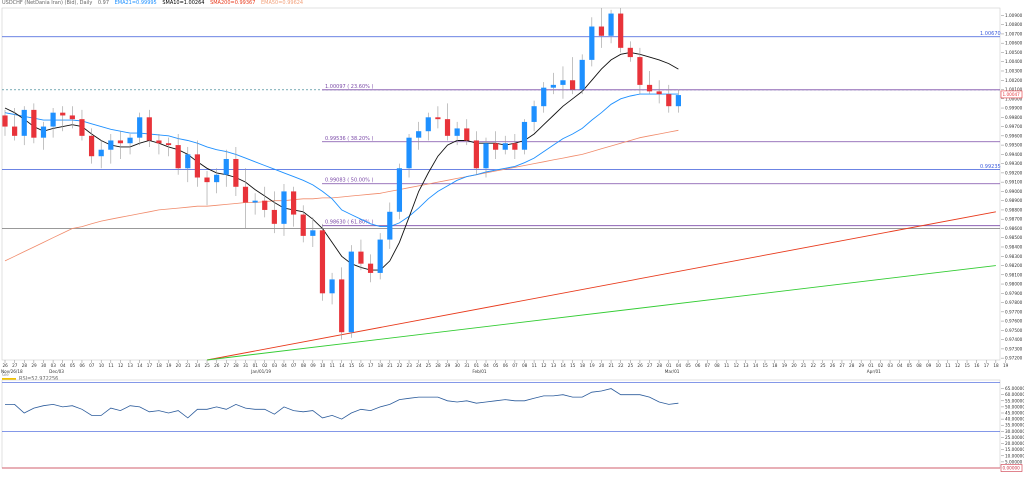  I want to click on fib-level-label: 0.99083 ( 50.00% ), so click(349, 181).